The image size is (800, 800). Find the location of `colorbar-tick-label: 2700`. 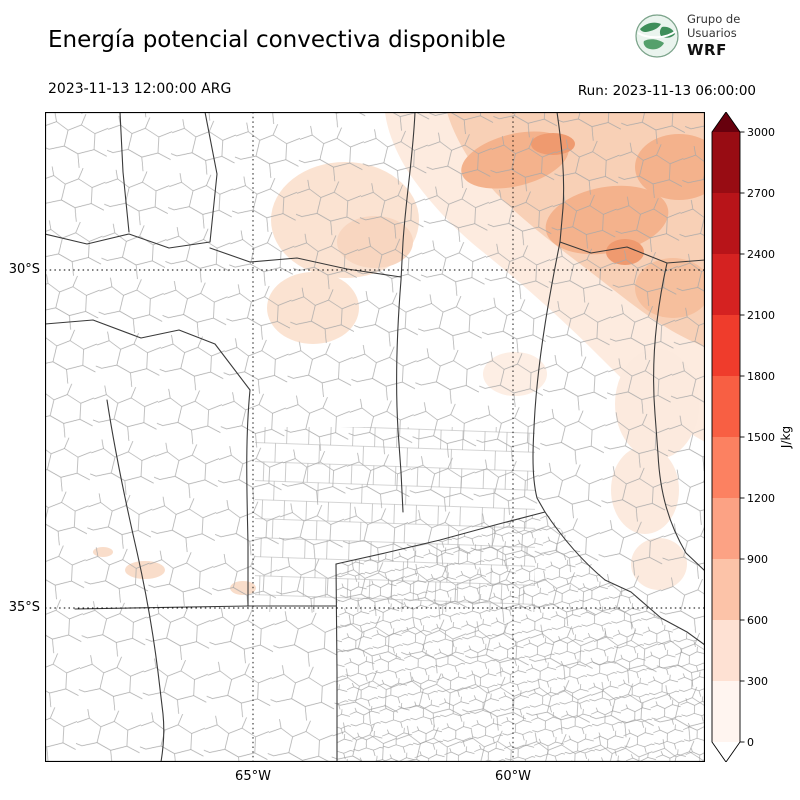

colorbar-tick-label: 2700 is located at coordinates (761, 193).